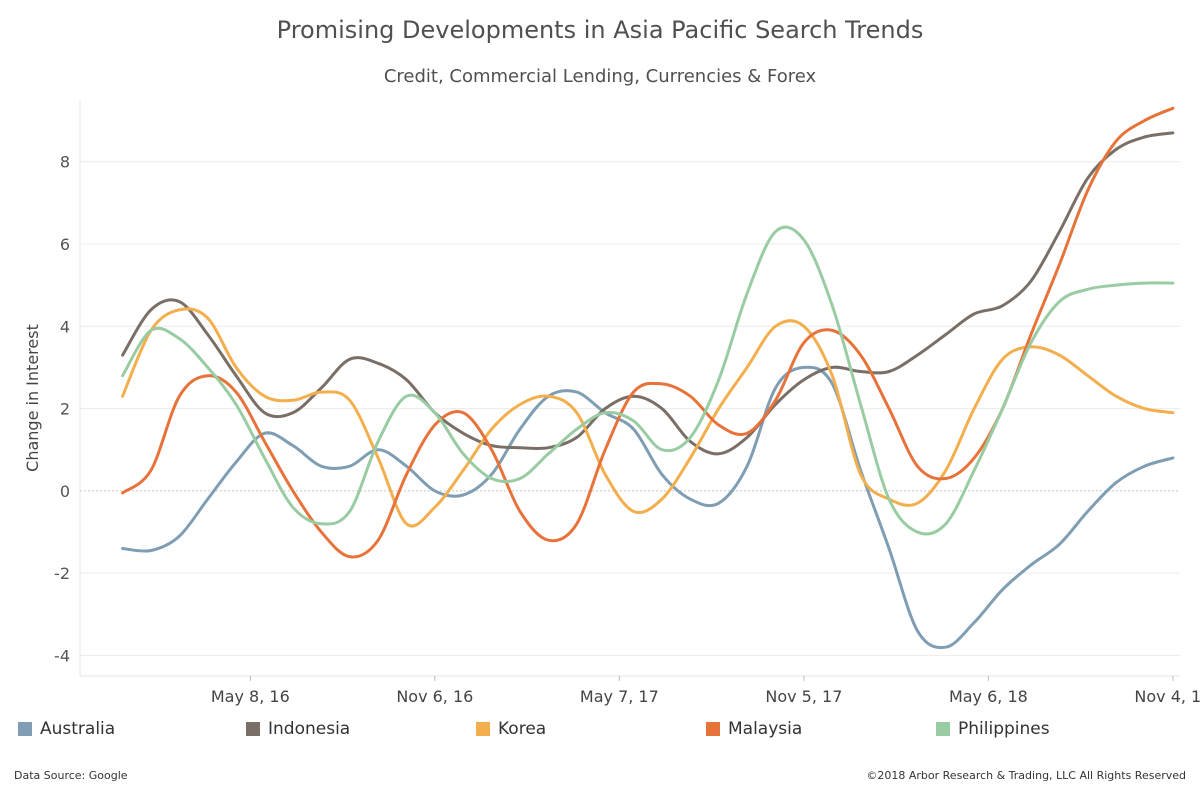 The image size is (1200, 800). Describe the element at coordinates (71, 775) in the screenshot. I see `data-source-note: Data Source: Google` at that location.